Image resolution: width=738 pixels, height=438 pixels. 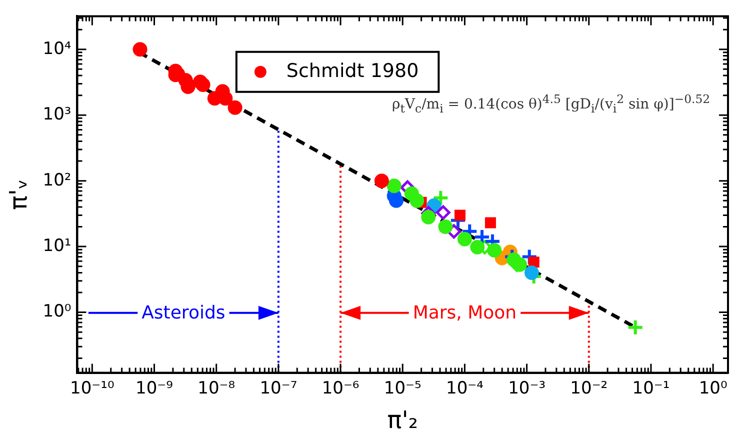 What do you see at coordinates (57, 312) in the screenshot?
I see `y-tick-label: 10⁰` at bounding box center [57, 312].